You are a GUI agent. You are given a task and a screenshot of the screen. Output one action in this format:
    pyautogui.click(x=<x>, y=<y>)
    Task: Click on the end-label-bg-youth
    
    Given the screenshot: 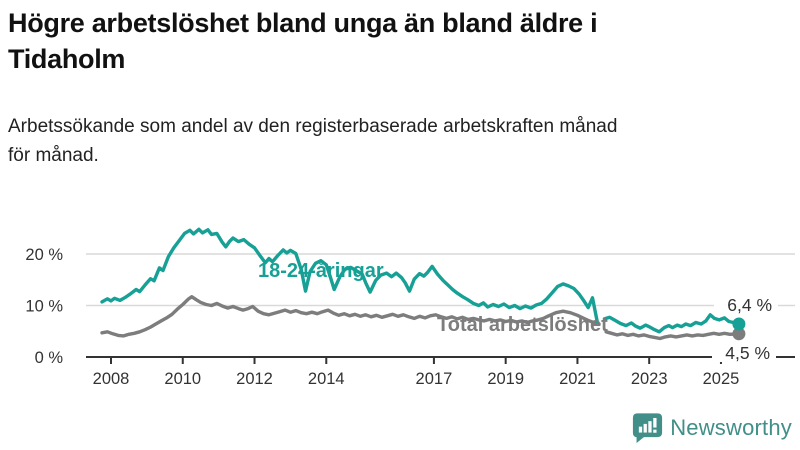 What is the action you would take?
    pyautogui.click(x=746, y=304)
    